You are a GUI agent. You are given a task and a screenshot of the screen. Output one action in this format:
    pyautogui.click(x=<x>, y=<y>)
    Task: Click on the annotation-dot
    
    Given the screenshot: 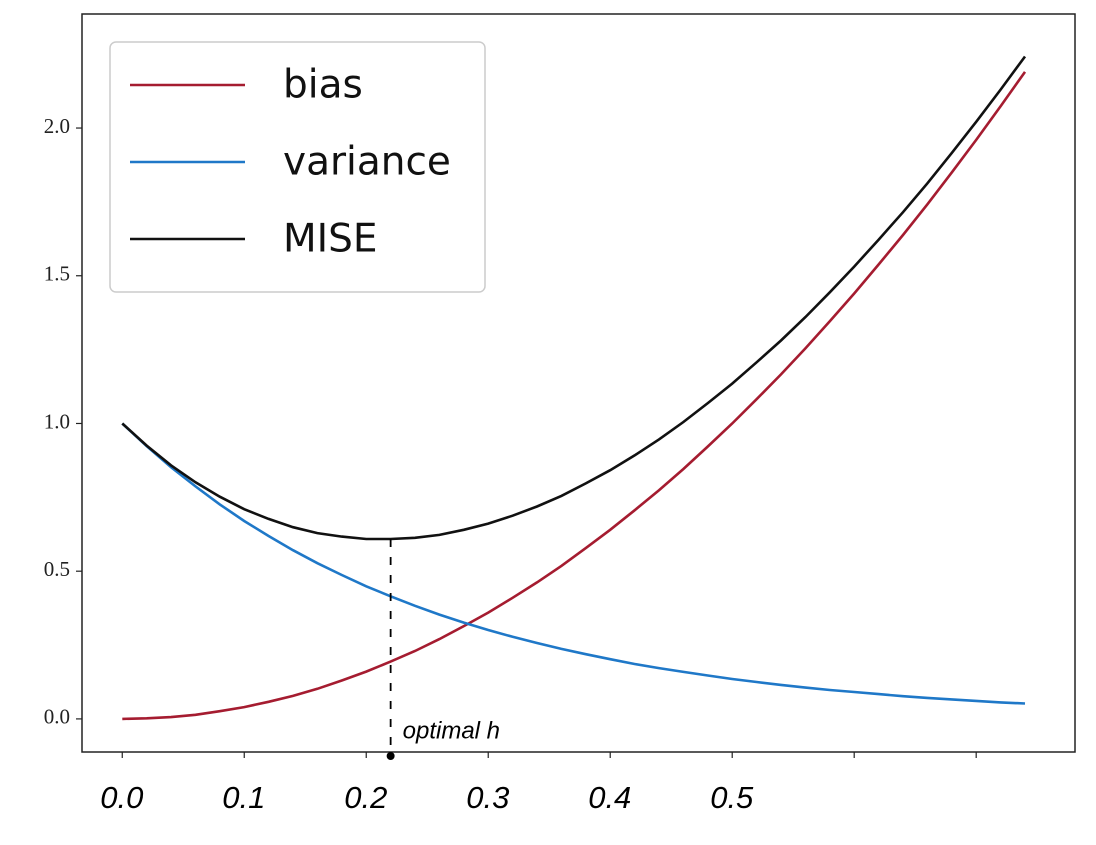 What is the action you would take?
    pyautogui.click(x=390, y=756)
    